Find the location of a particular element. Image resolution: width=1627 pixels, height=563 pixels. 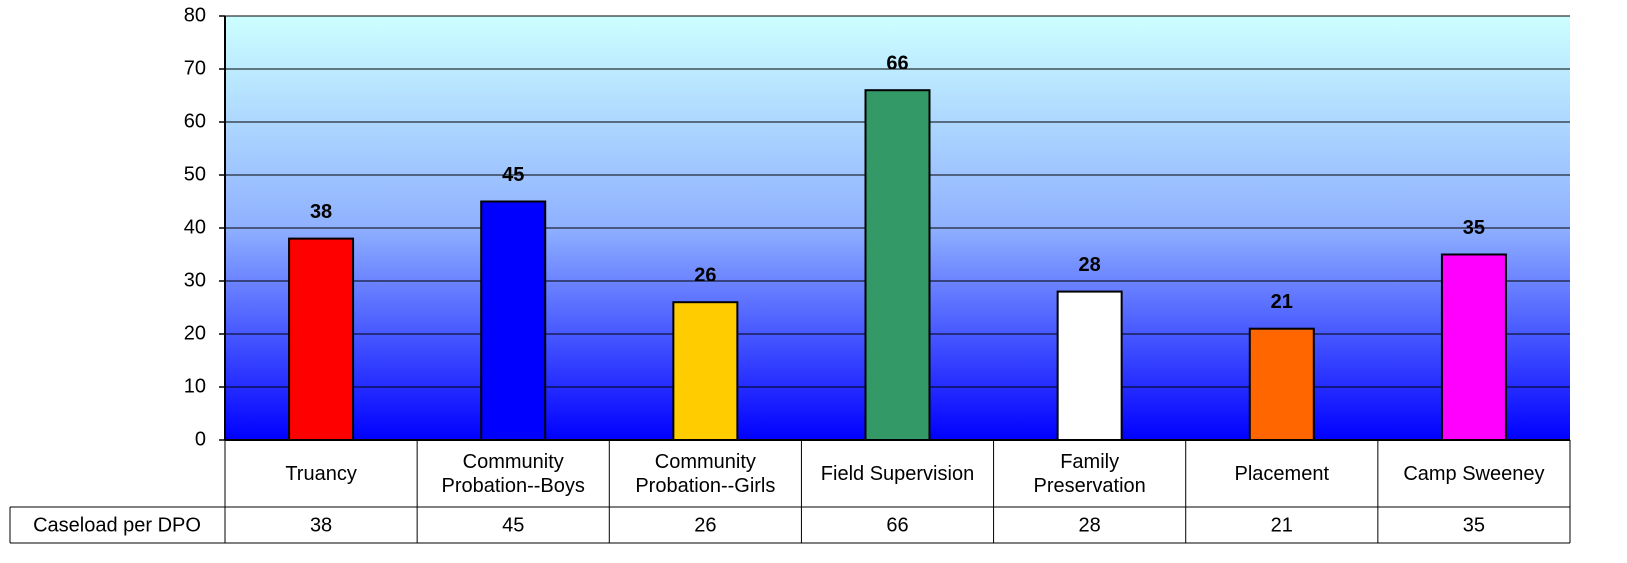

table-value: 28 is located at coordinates (1090, 525).